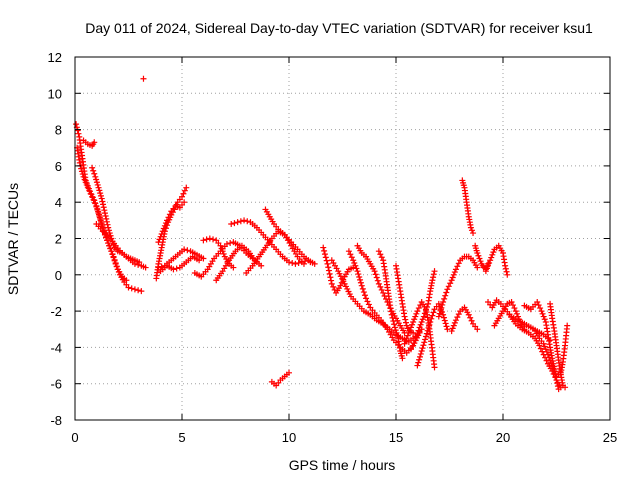  What do you see at coordinates (74, 437) in the screenshot?
I see `x-tick-label: 0` at bounding box center [74, 437].